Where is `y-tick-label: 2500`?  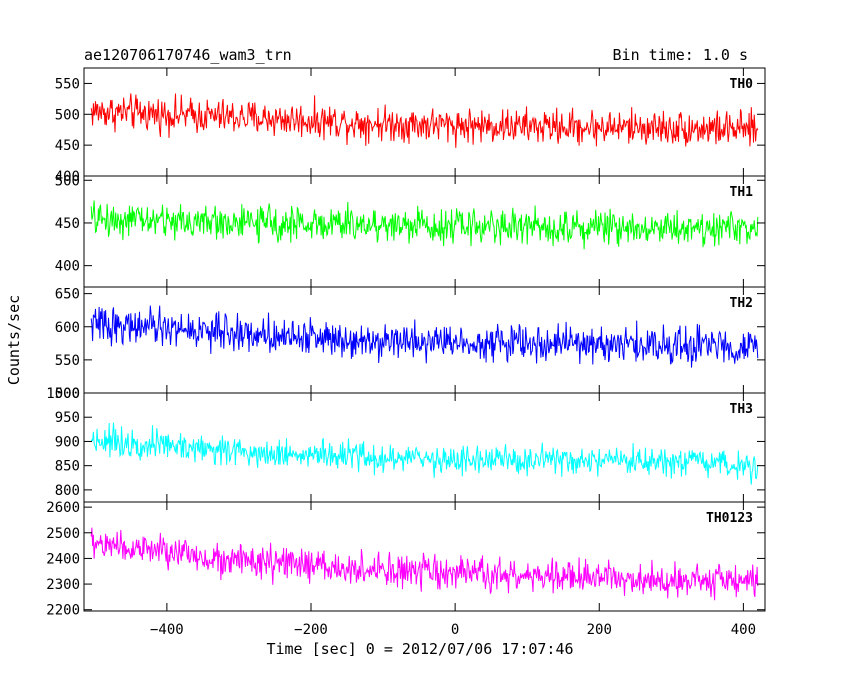 y-tick-label: 2500 is located at coordinates (63, 534).